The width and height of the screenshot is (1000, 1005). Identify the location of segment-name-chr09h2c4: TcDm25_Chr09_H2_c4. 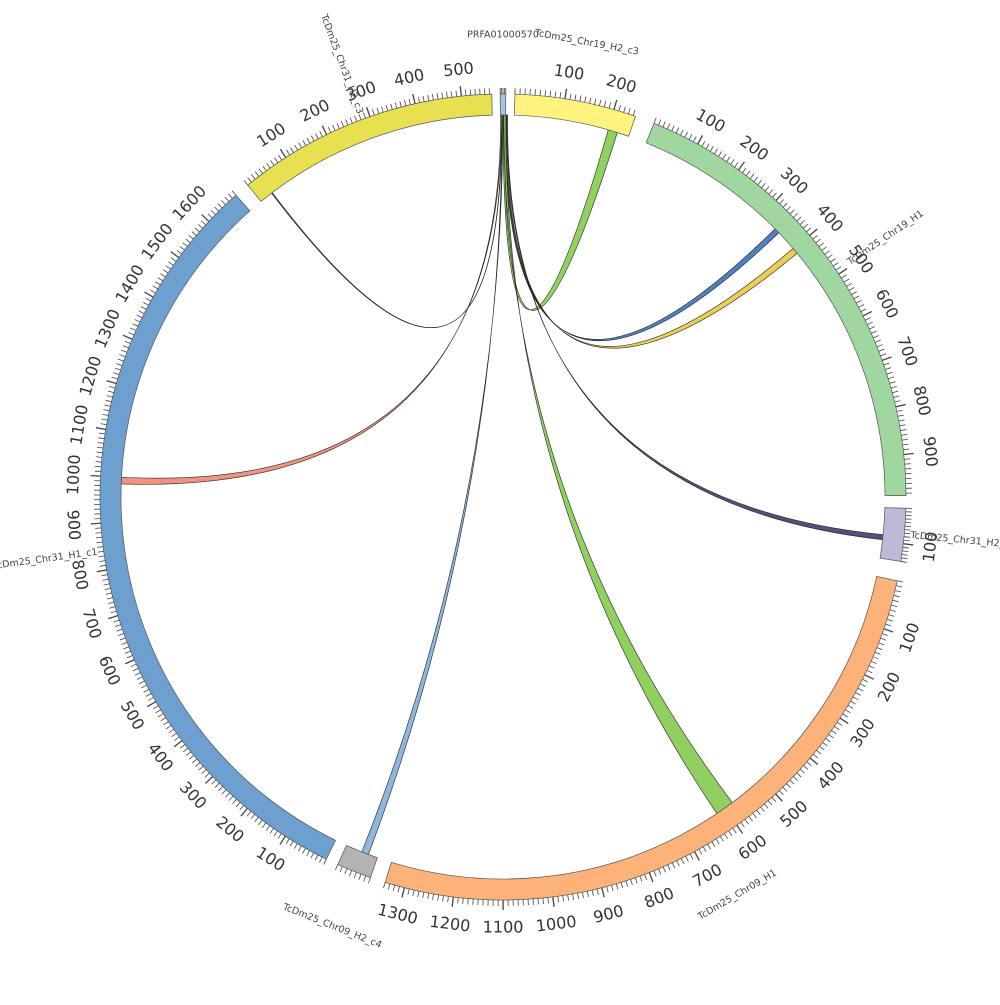
(331, 926).